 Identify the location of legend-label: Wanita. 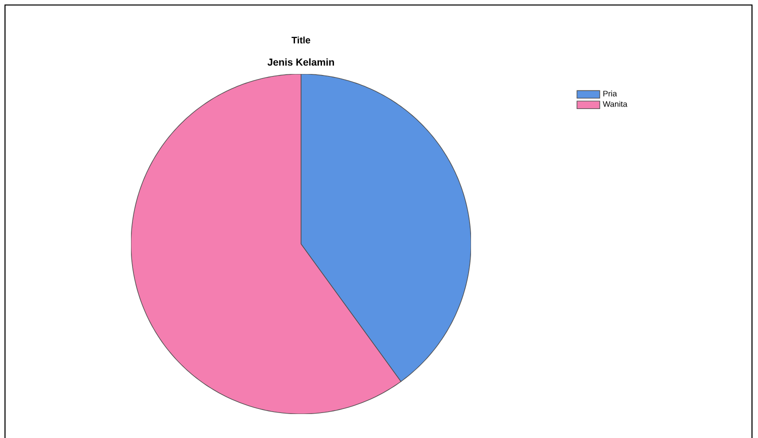
(615, 103).